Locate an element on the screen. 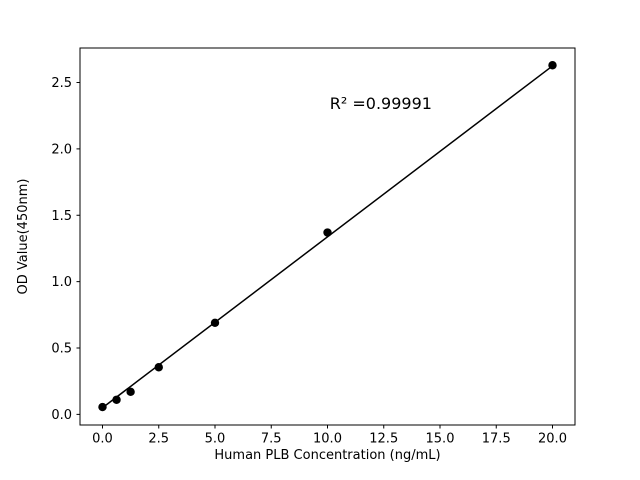  x-tick-label: 15.0 is located at coordinates (440, 439).